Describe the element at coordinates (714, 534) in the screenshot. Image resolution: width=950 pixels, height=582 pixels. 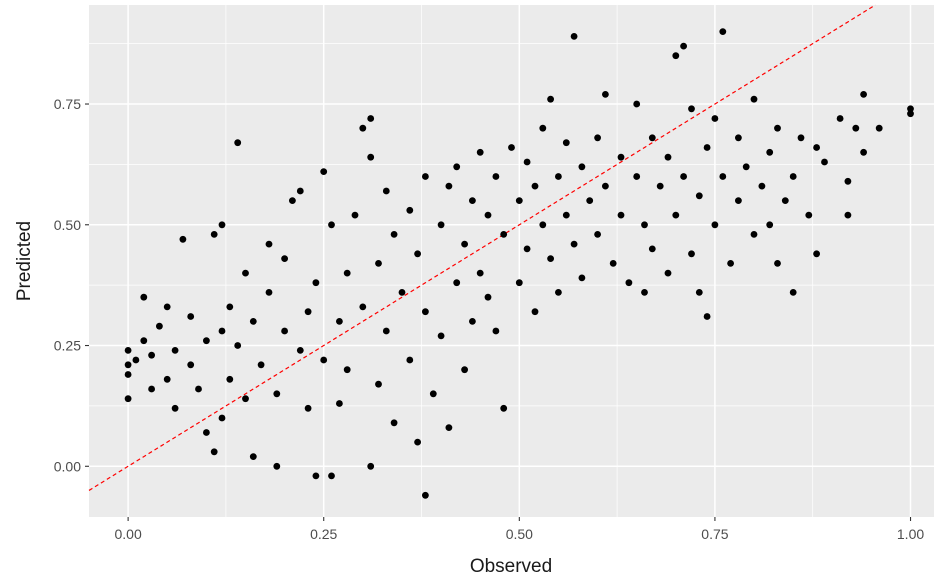
I see `x-tick-label: 0.75` at that location.